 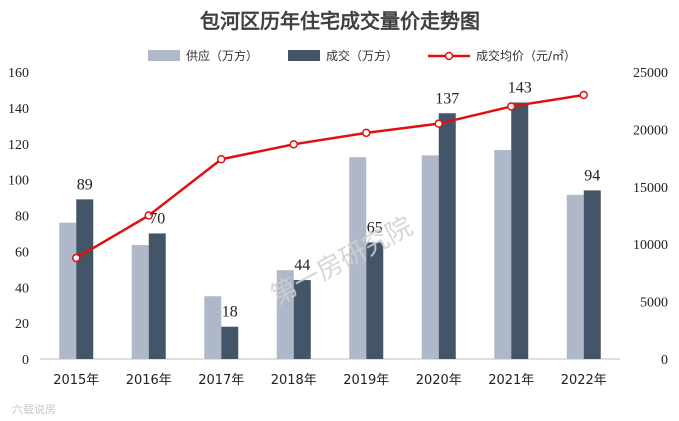 What do you see at coordinates (592, 175) in the screenshot?
I see `data-label-deal: 94` at bounding box center [592, 175].